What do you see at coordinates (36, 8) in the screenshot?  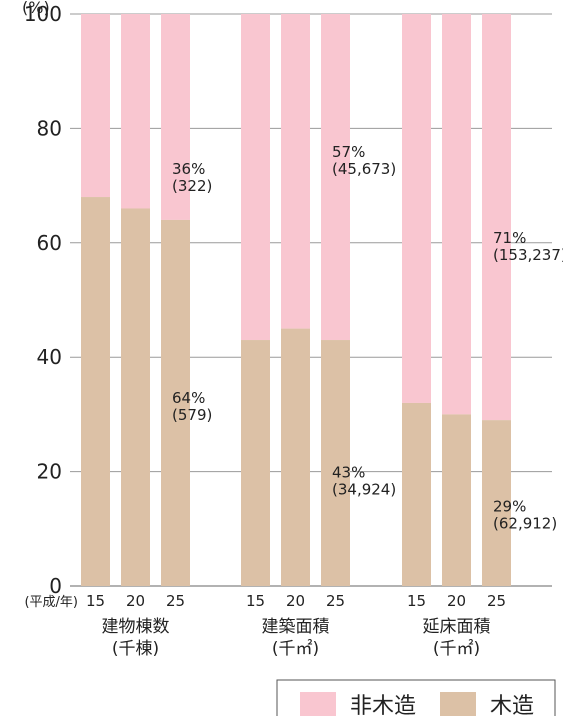 I see `y-axis-unit: (%)` at bounding box center [36, 8].